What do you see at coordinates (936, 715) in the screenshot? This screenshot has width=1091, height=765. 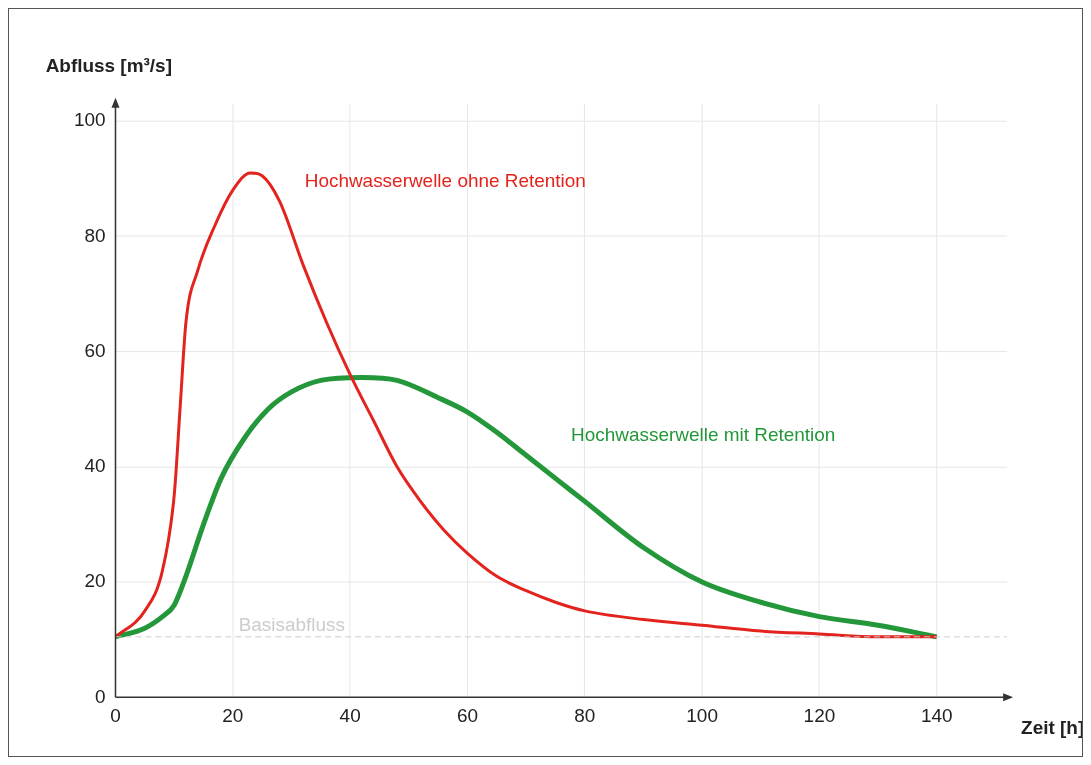 I see `x-tick-label: 140` at bounding box center [936, 715].